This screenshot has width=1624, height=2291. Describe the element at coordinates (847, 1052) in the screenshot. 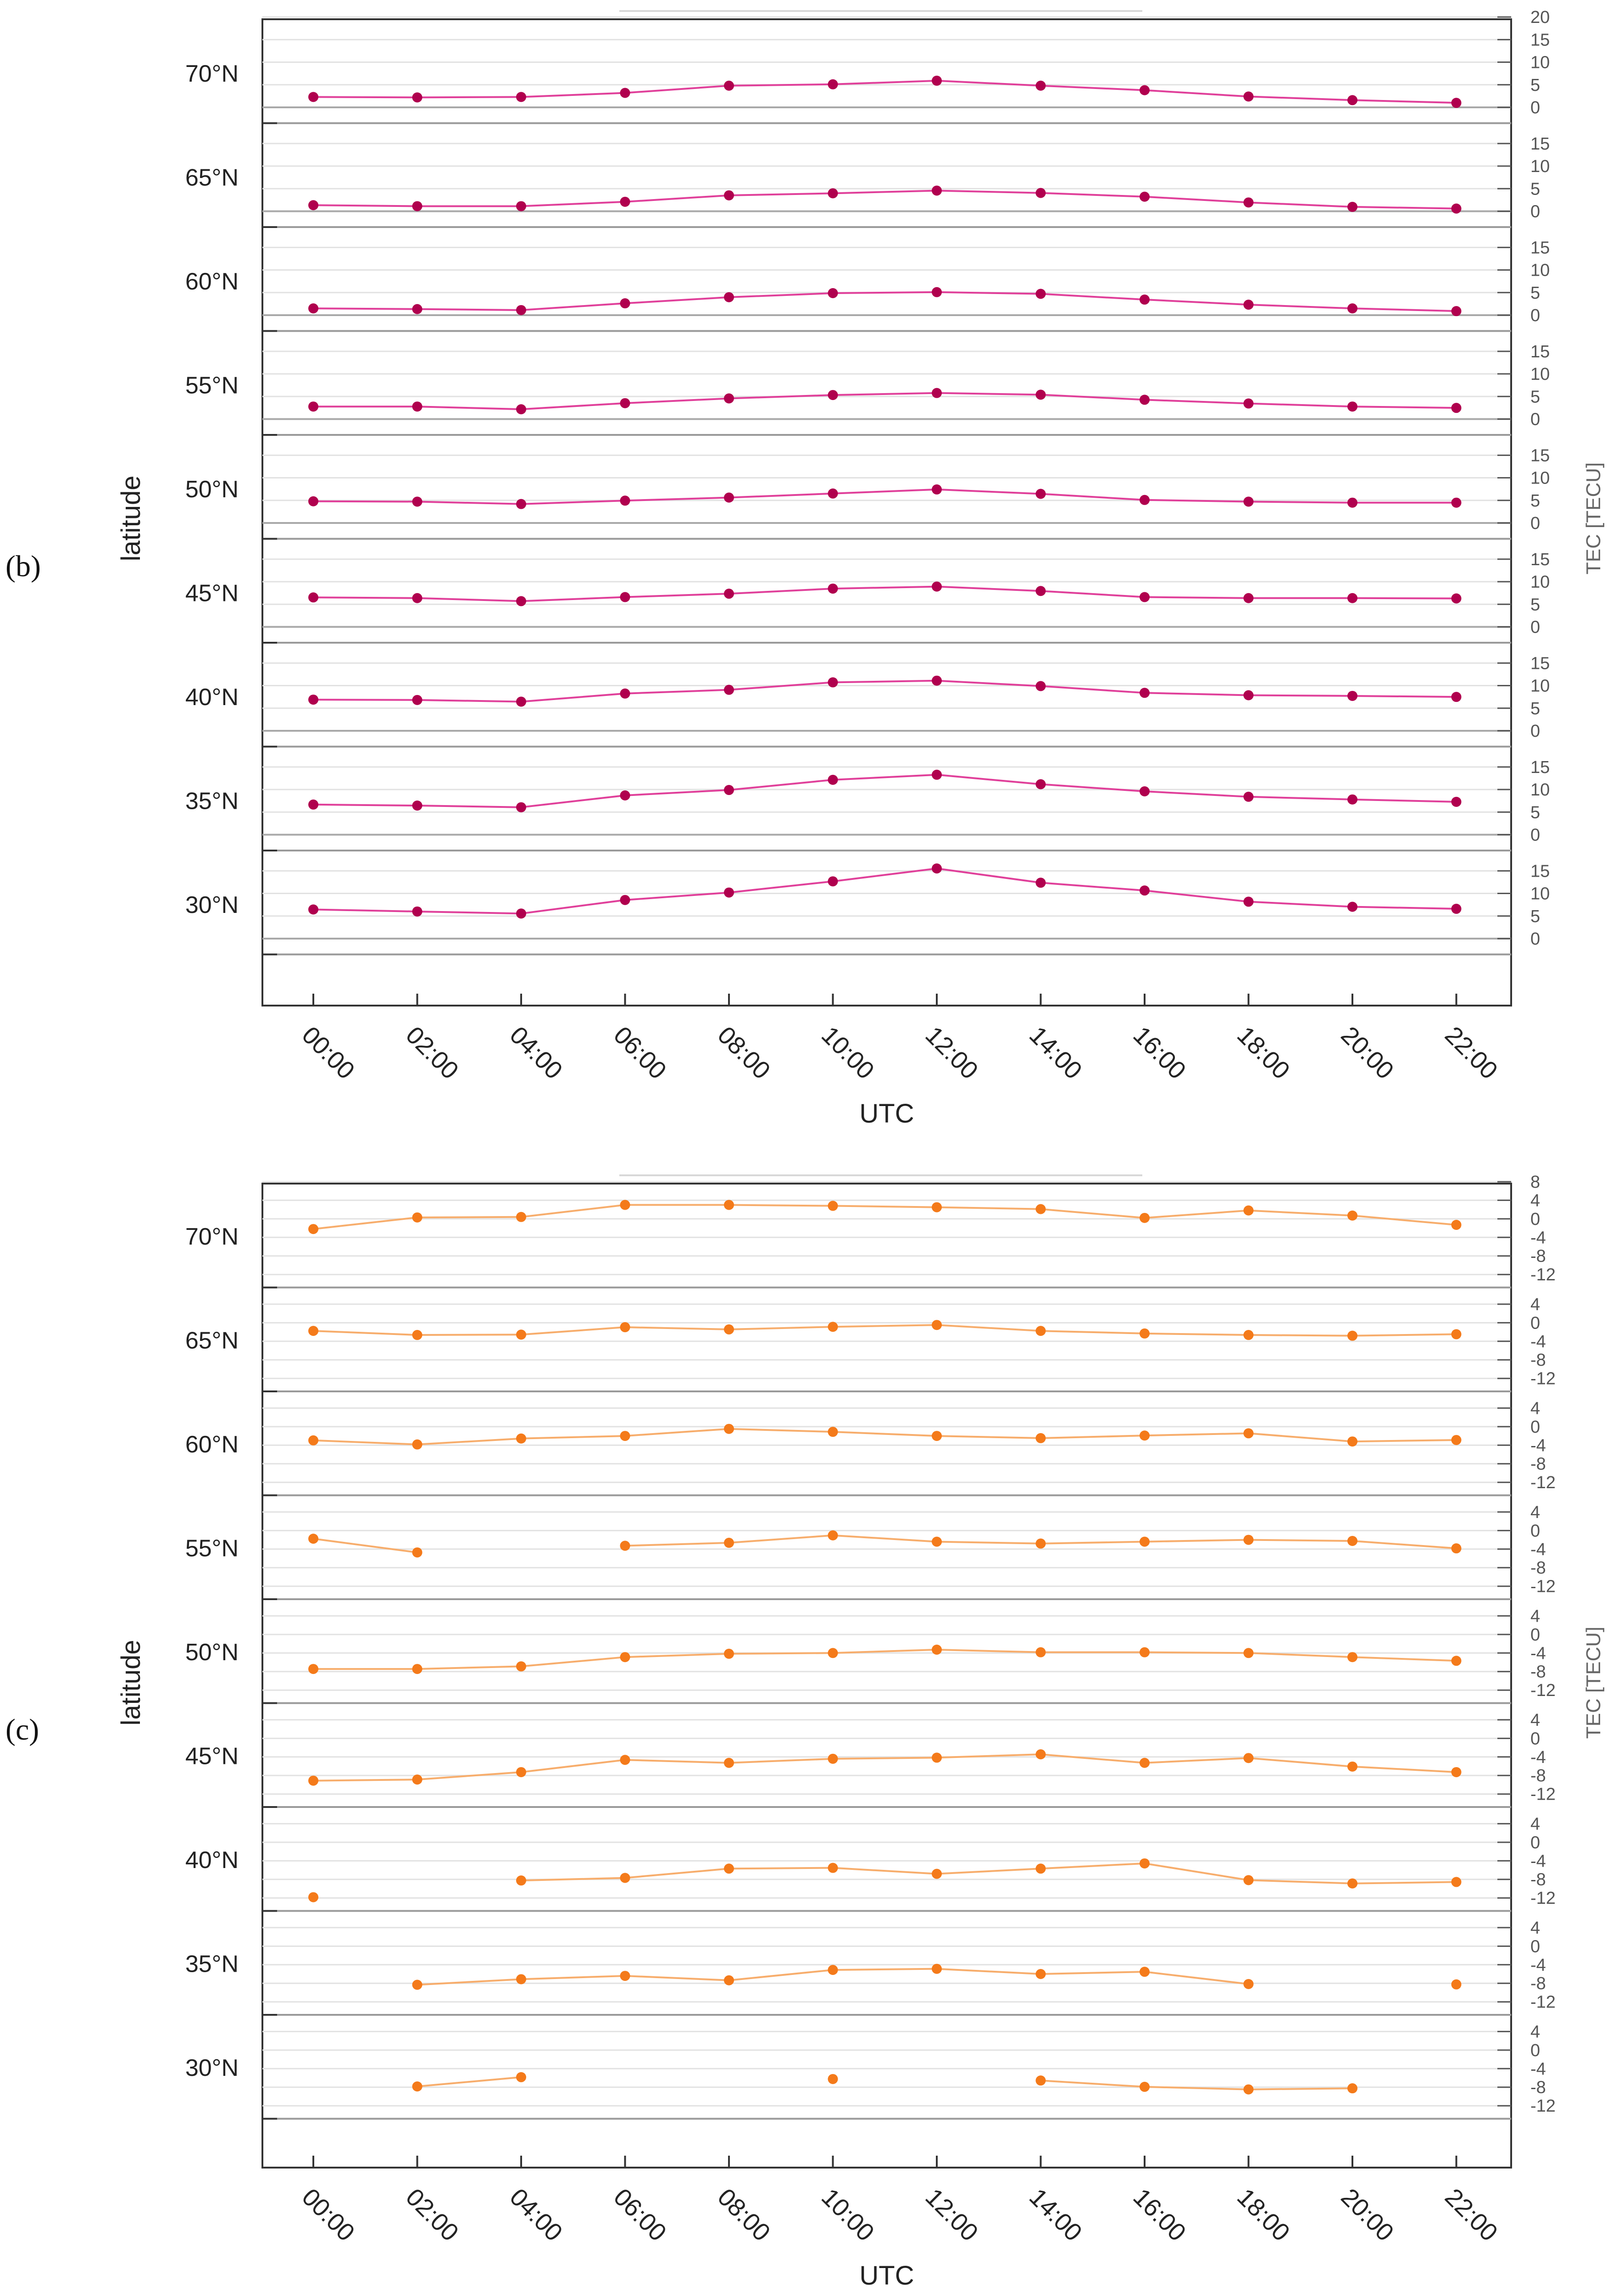

I see `x-tick-label: 10:00` at that location.